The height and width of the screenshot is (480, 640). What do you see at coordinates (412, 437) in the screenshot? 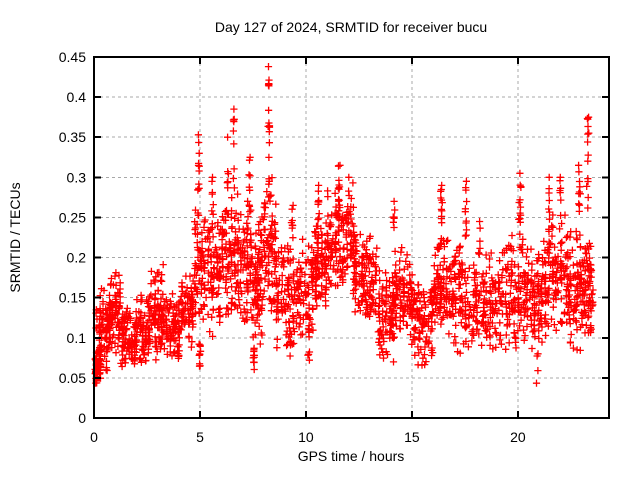
I see `x-tick-label: 15` at bounding box center [412, 437].